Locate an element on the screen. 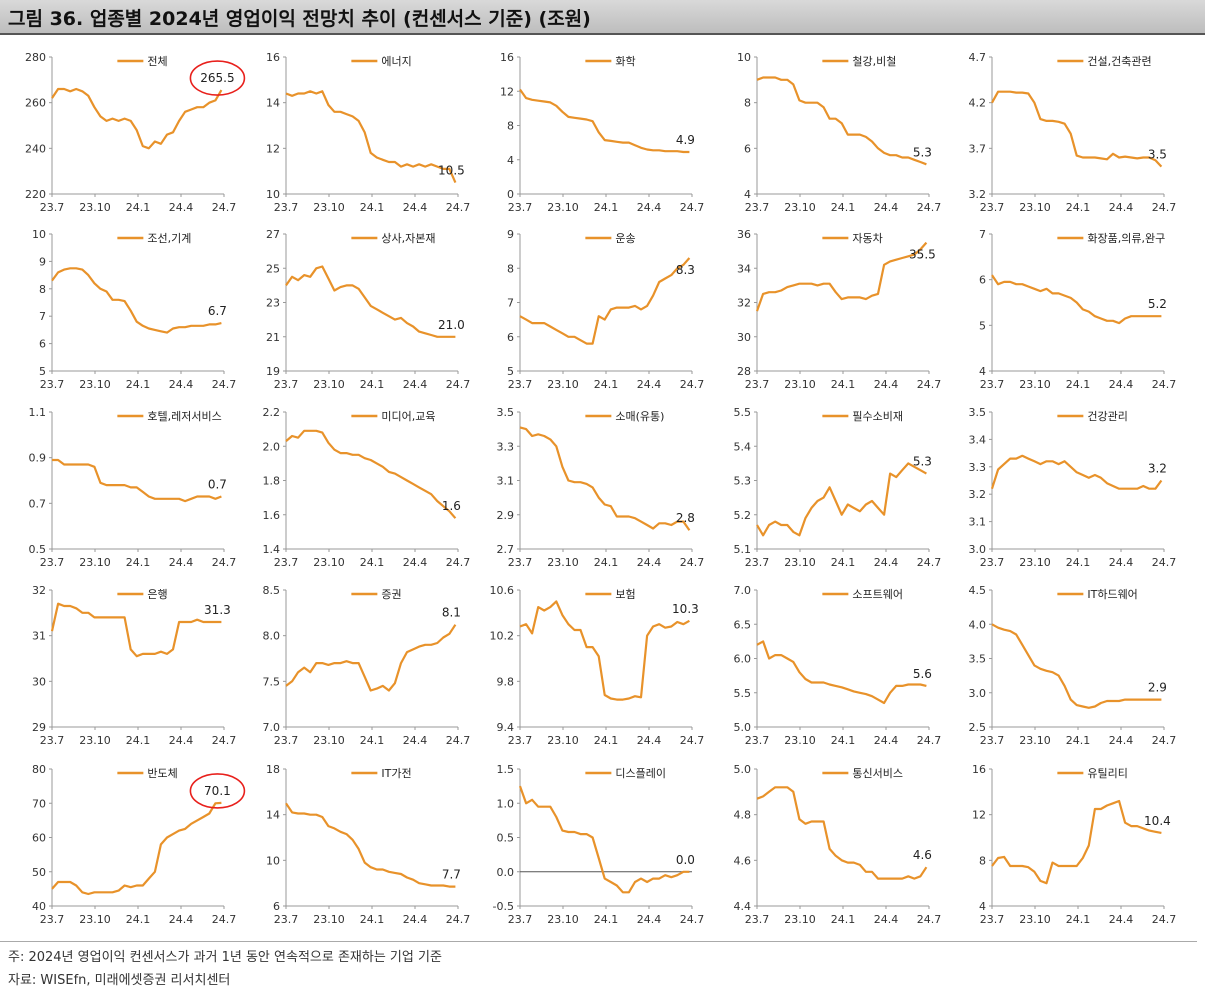 The image size is (1205, 994). chart-9-y-tick-label: 32 is located at coordinates (744, 303).